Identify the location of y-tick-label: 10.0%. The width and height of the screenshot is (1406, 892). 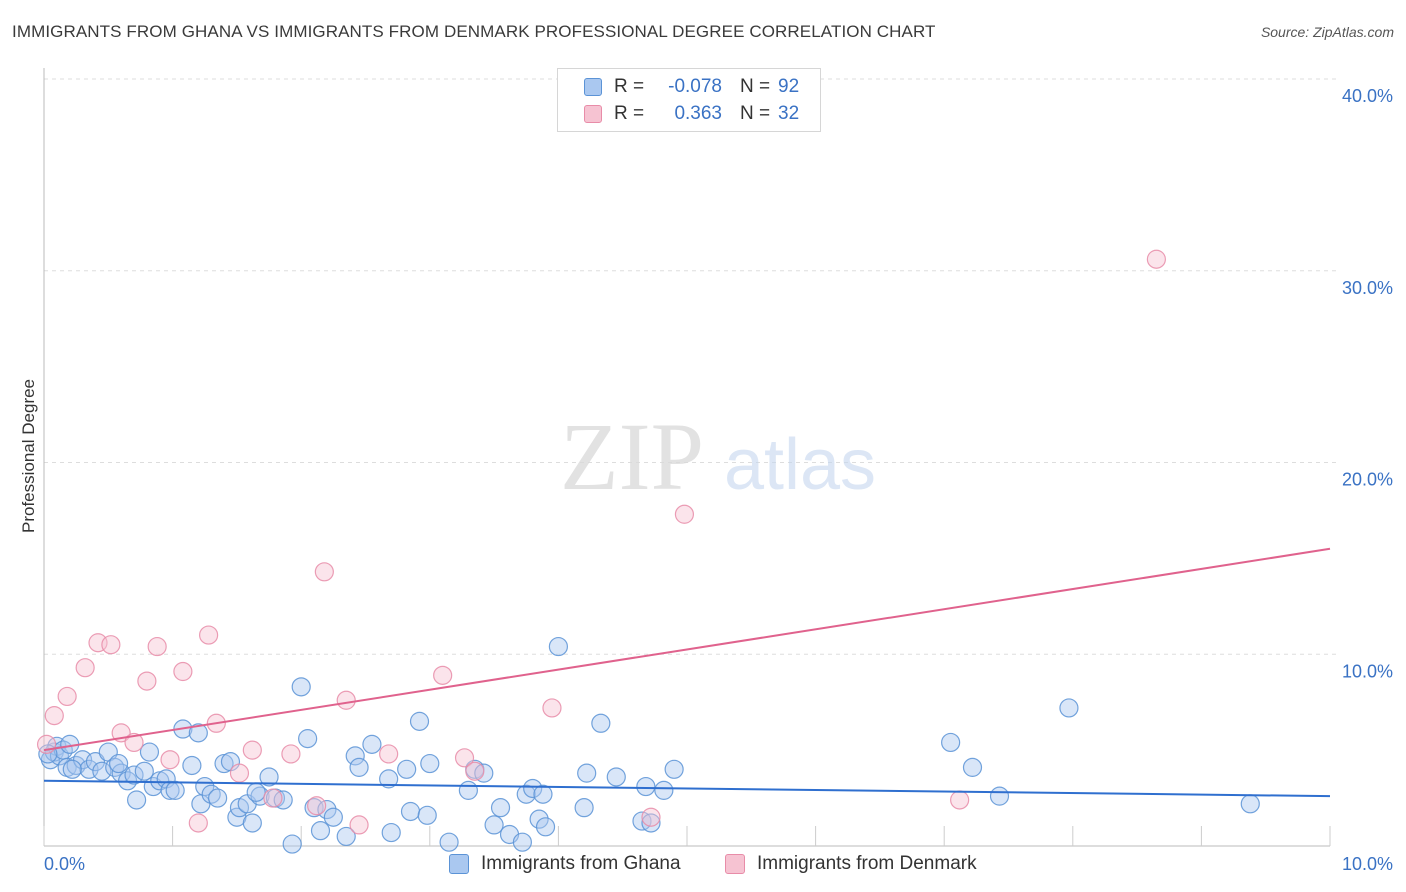
(1367, 671).